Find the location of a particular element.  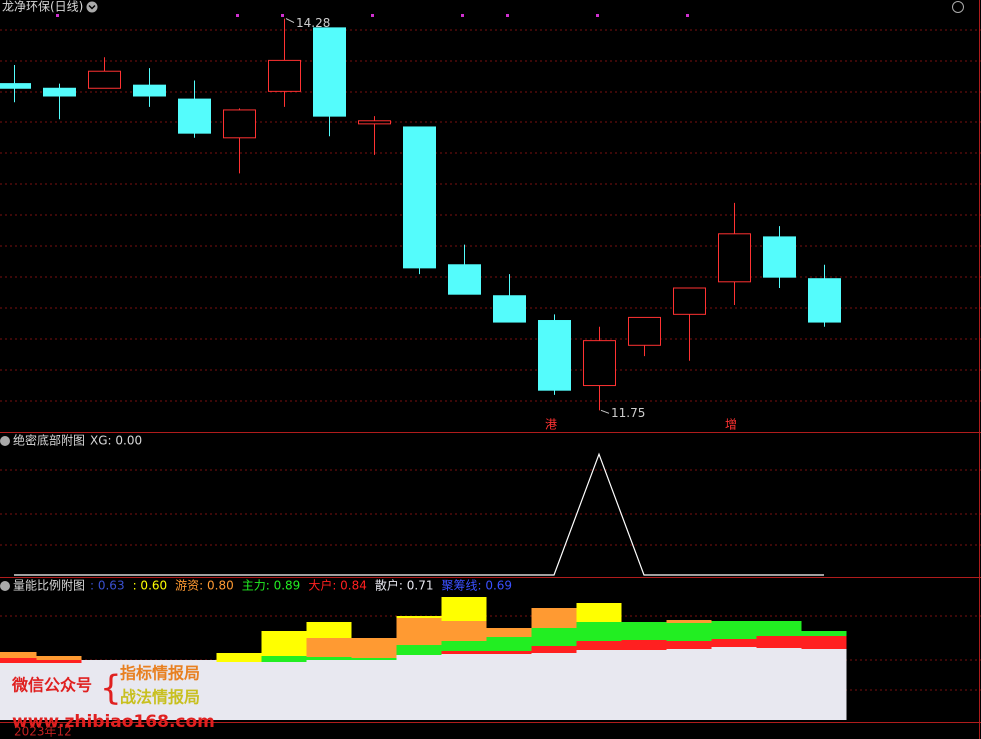

legend-entry: : 0.63 is located at coordinates (107, 586).